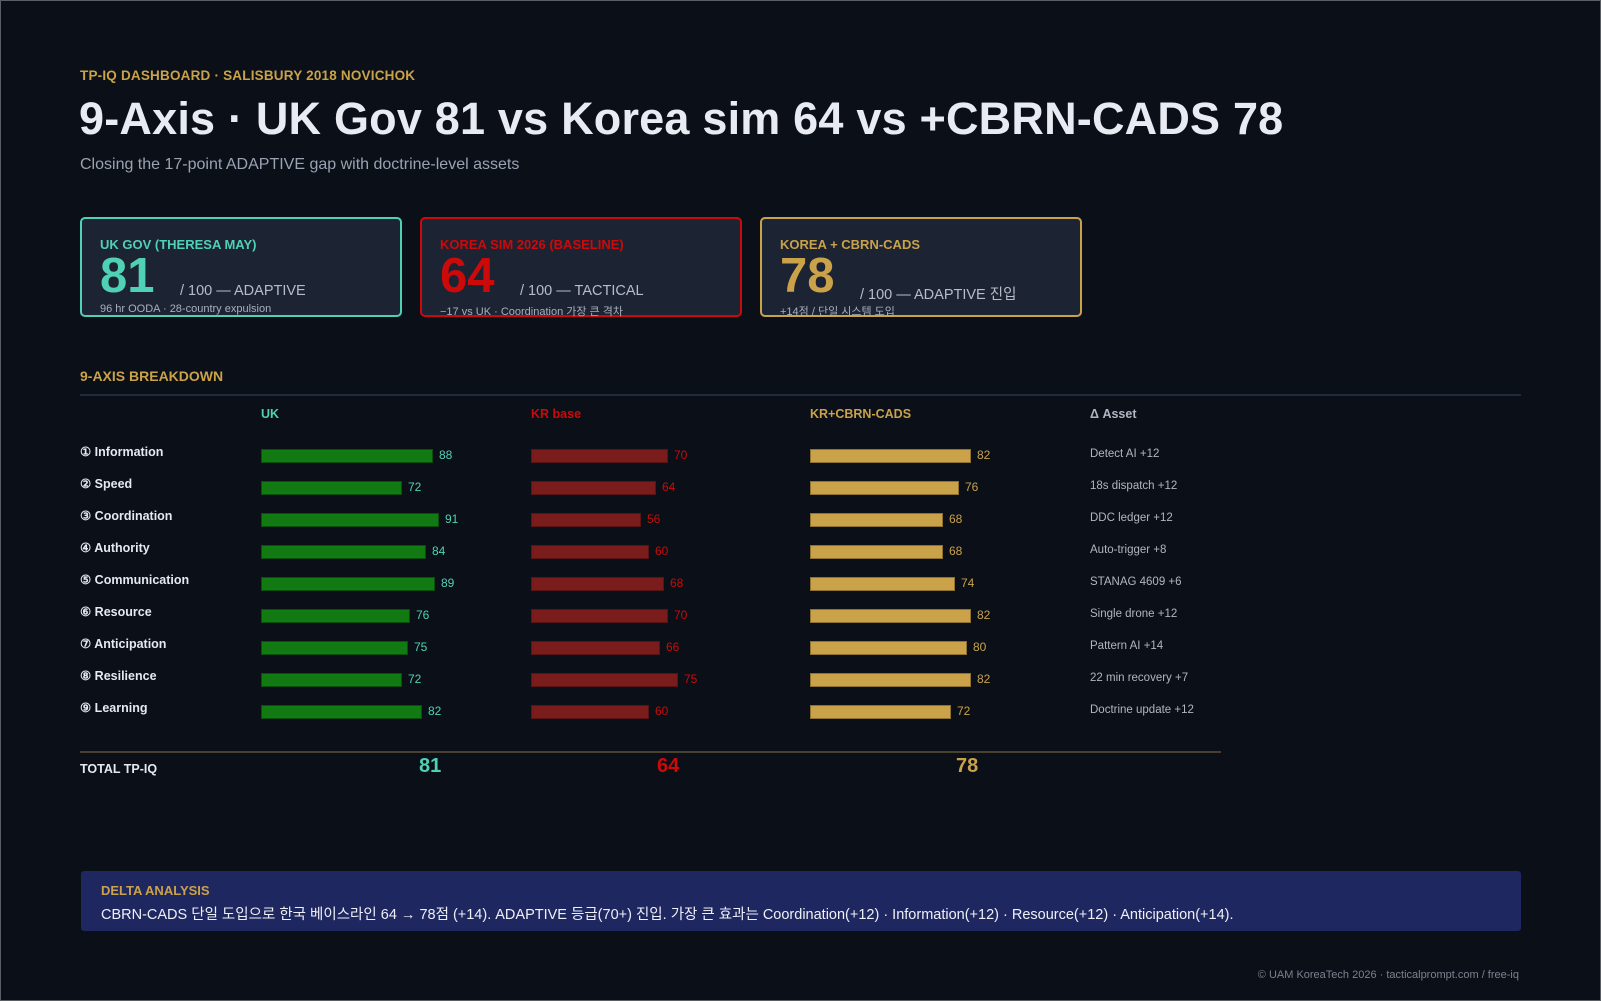 The image size is (1601, 1001). What do you see at coordinates (178, 244) in the screenshot?
I see `card-label: UK GOV (THERESA MAY)` at bounding box center [178, 244].